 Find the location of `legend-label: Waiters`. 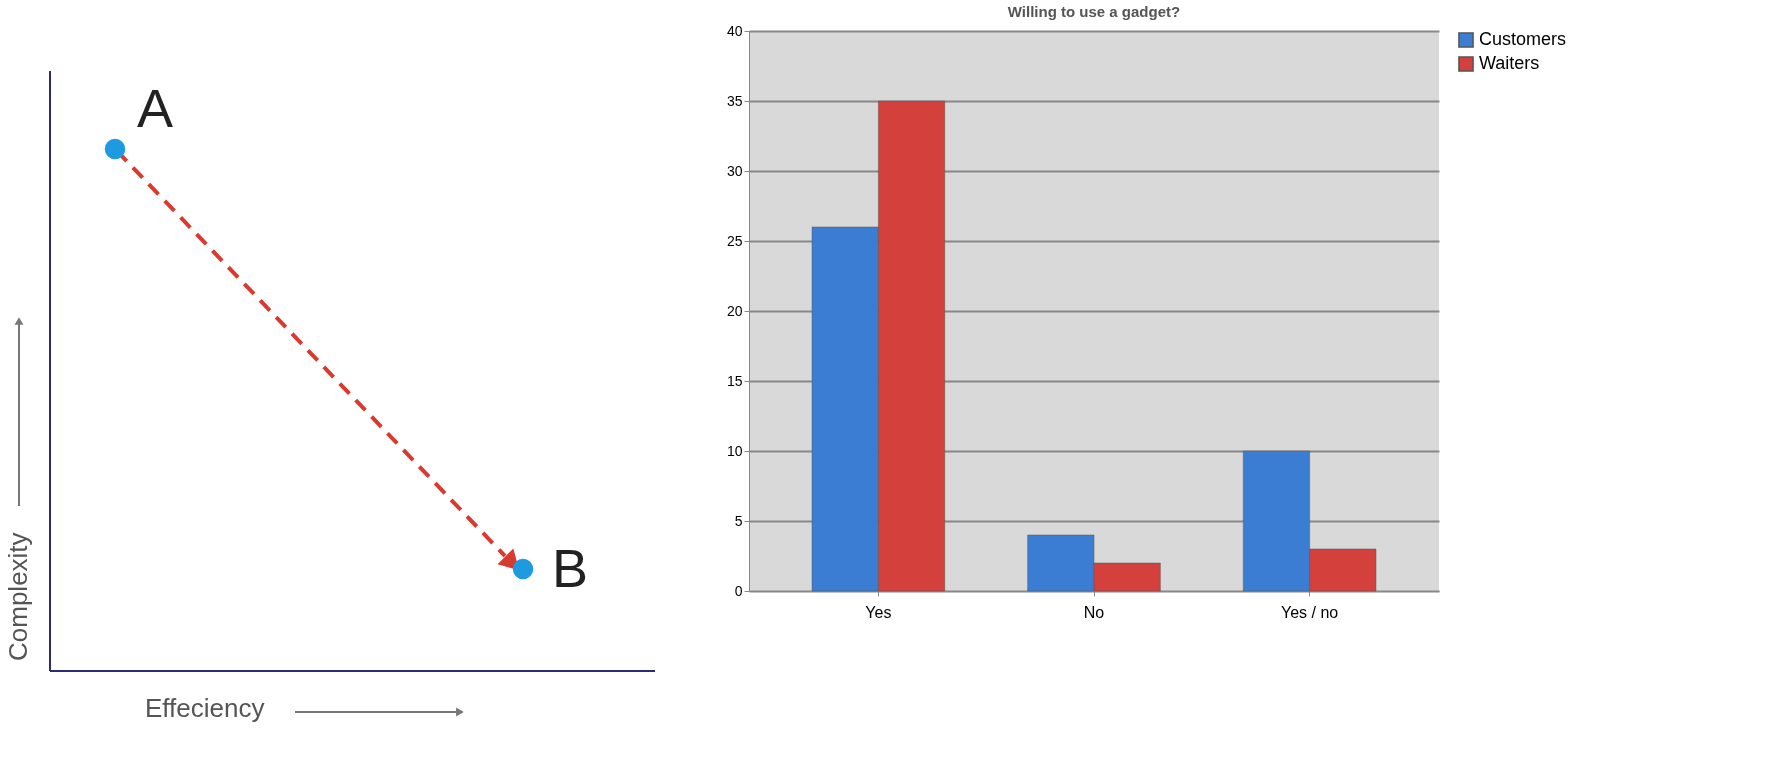

legend-label: Waiters is located at coordinates (1509, 63).